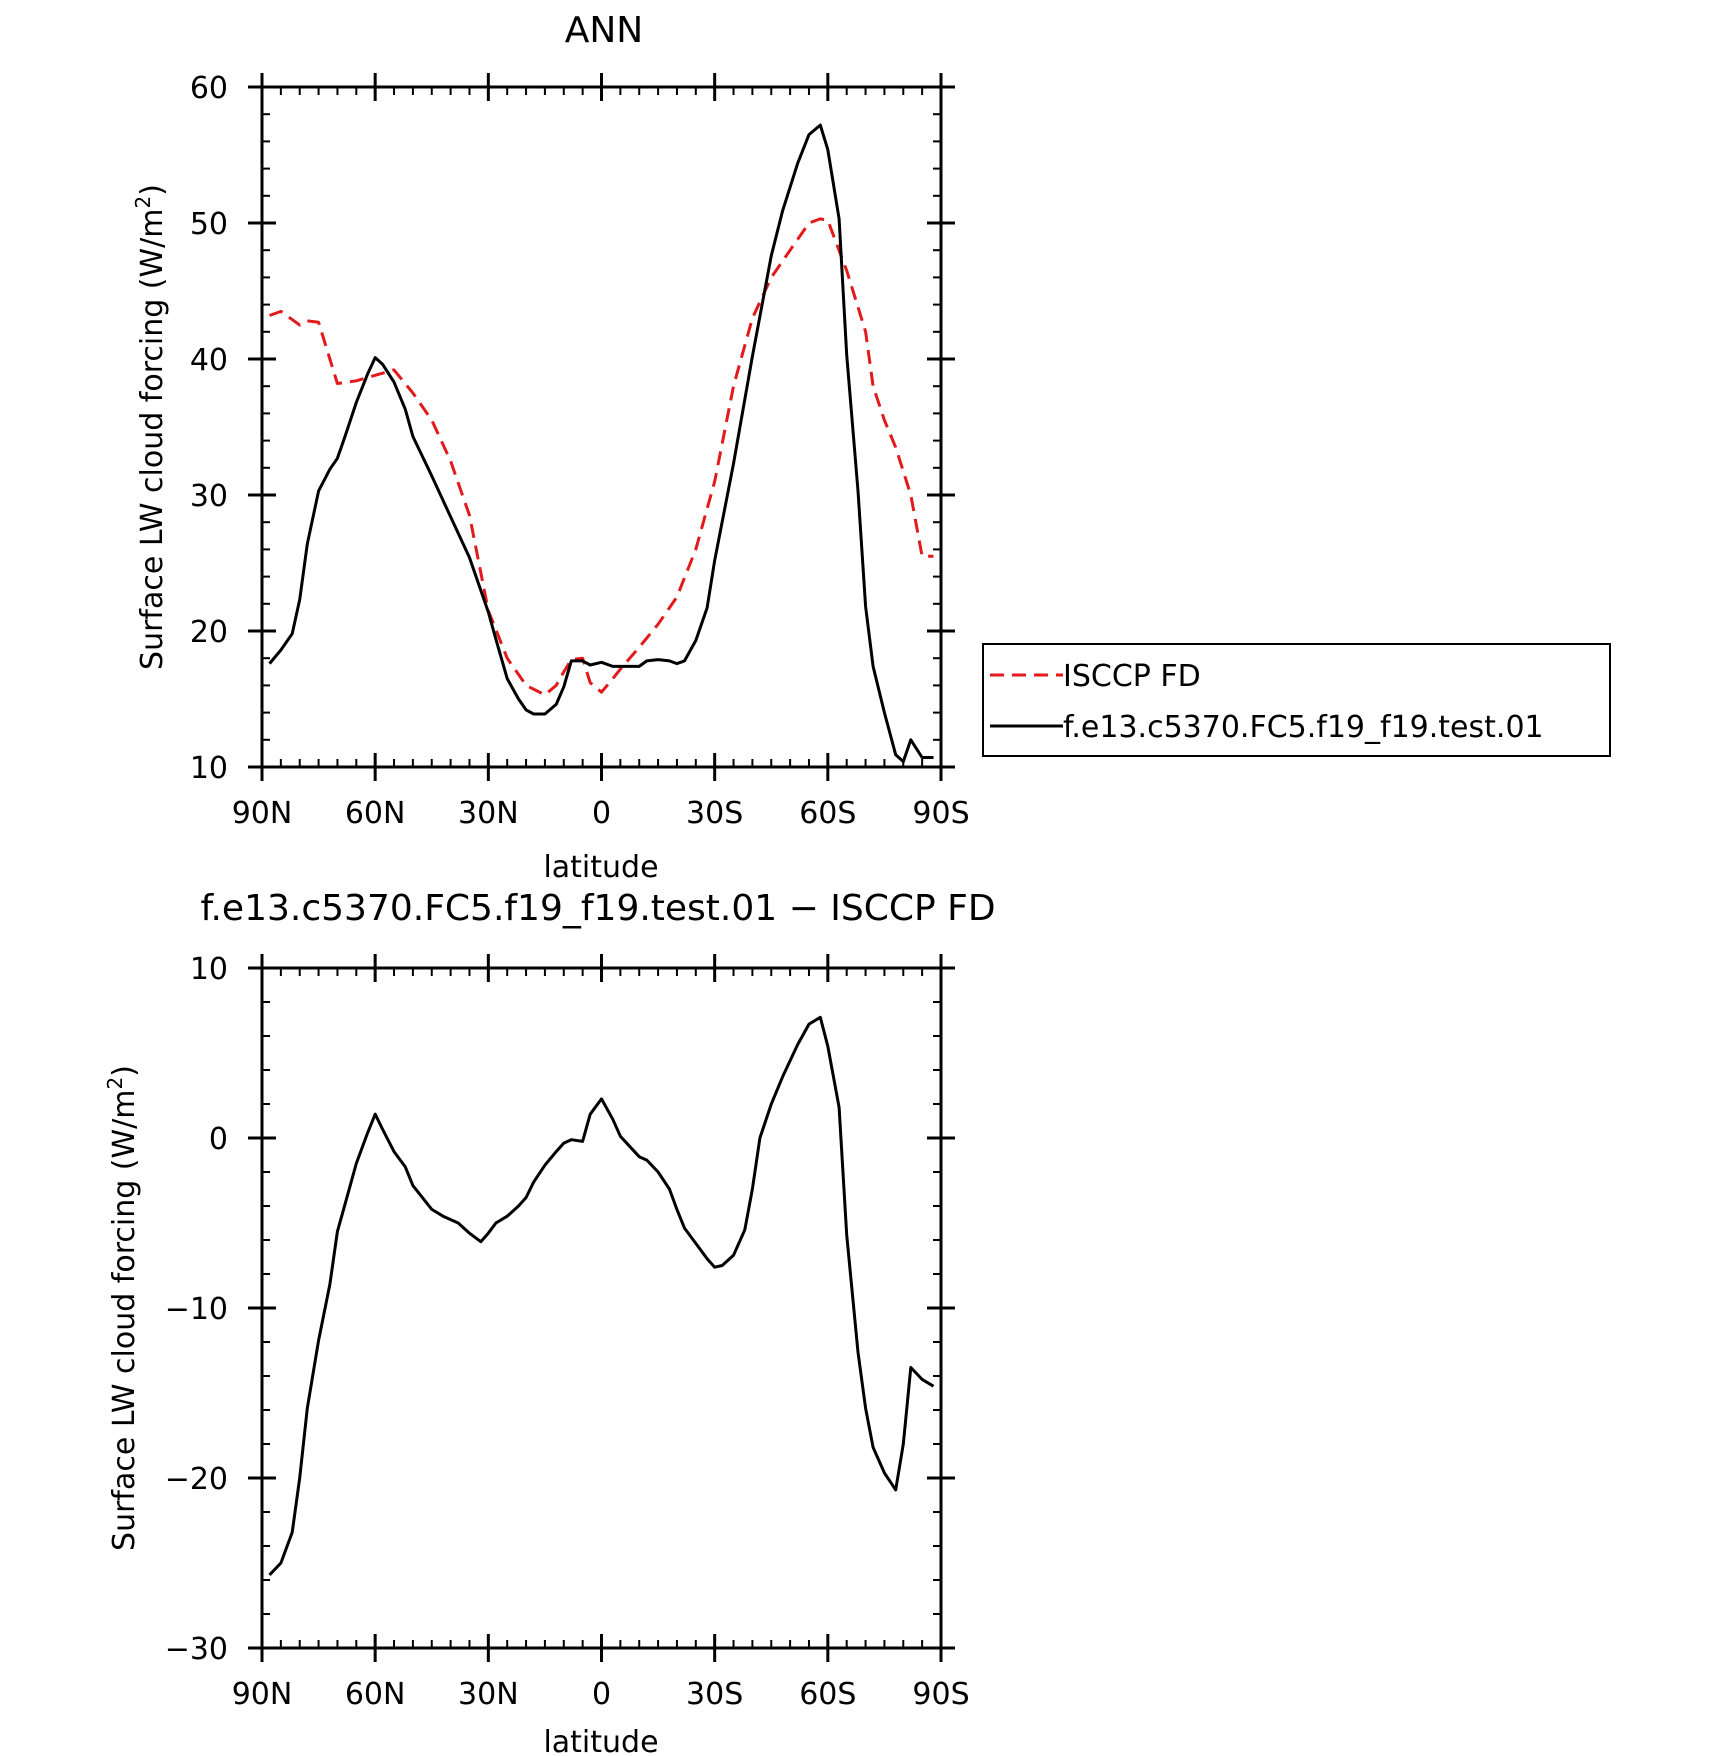 This screenshot has width=1710, height=1756. What do you see at coordinates (152, 438) in the screenshot?
I see `top-y-axis-title-main: Surface LW cloud forcing (W/m` at bounding box center [152, 438].